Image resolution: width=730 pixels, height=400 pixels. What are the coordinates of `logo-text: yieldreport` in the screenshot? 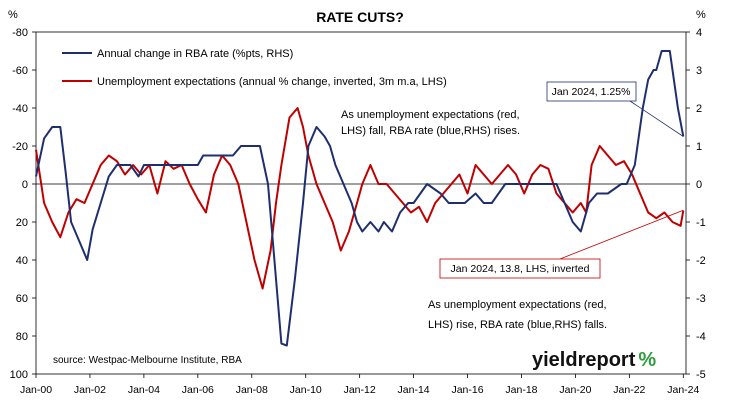 It's located at (584, 360).